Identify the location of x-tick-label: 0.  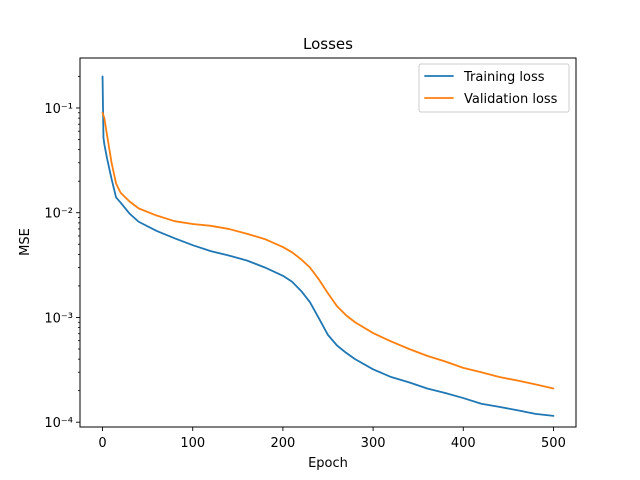
(102, 443).